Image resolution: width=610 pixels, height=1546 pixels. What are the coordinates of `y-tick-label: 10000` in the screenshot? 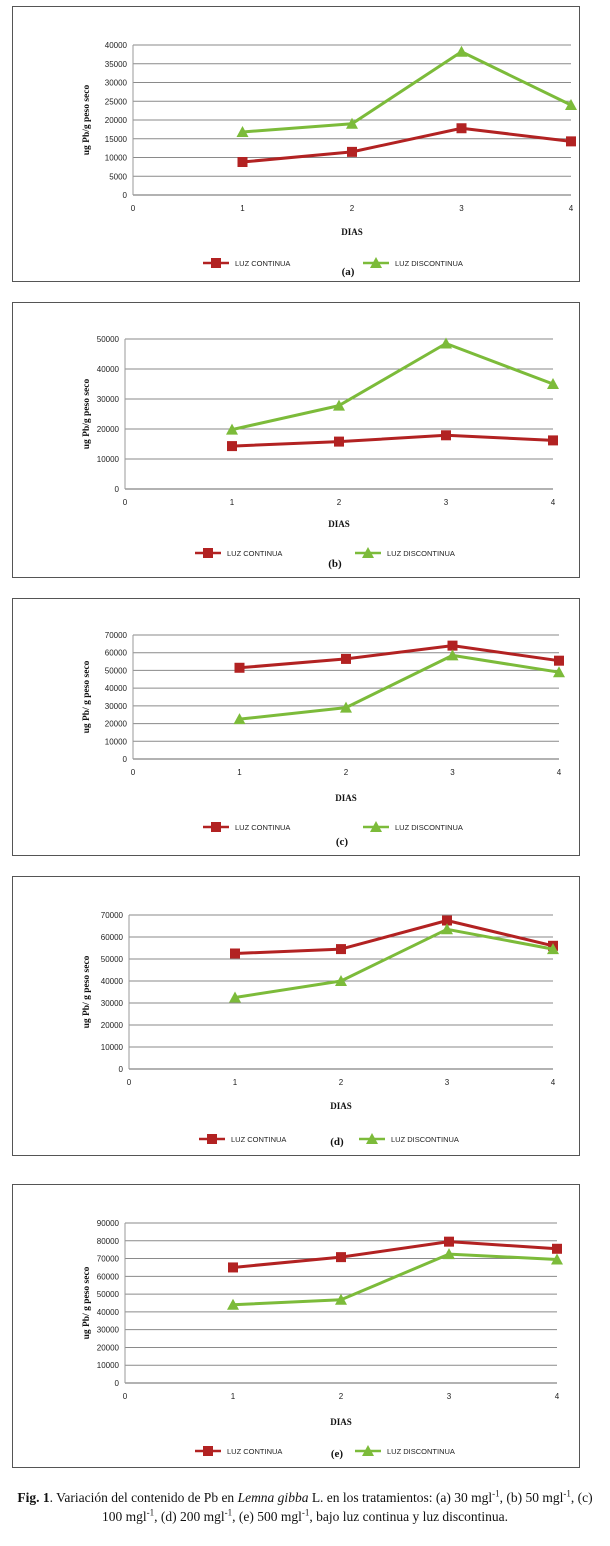 It's located at (108, 459).